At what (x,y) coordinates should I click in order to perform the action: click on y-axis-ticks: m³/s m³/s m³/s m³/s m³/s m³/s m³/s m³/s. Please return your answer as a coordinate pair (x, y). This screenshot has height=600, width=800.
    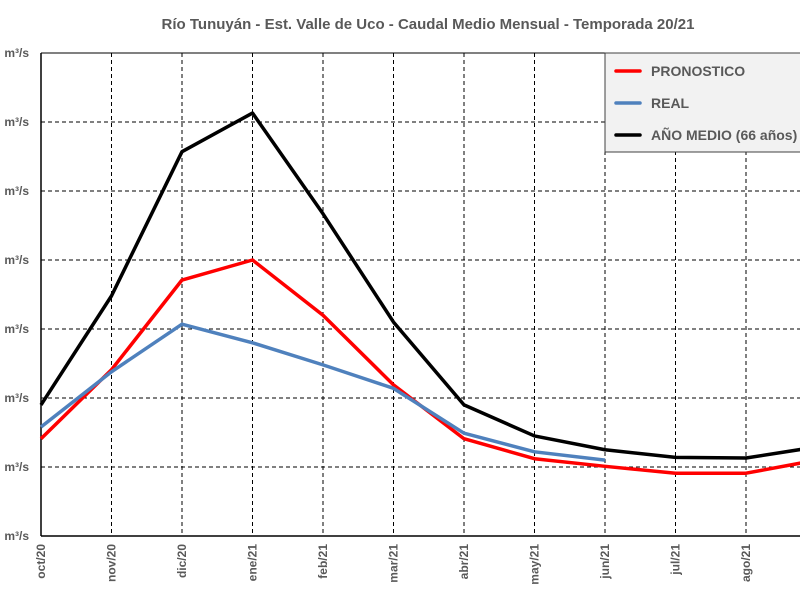
    Looking at the image, I should click on (16, 294).